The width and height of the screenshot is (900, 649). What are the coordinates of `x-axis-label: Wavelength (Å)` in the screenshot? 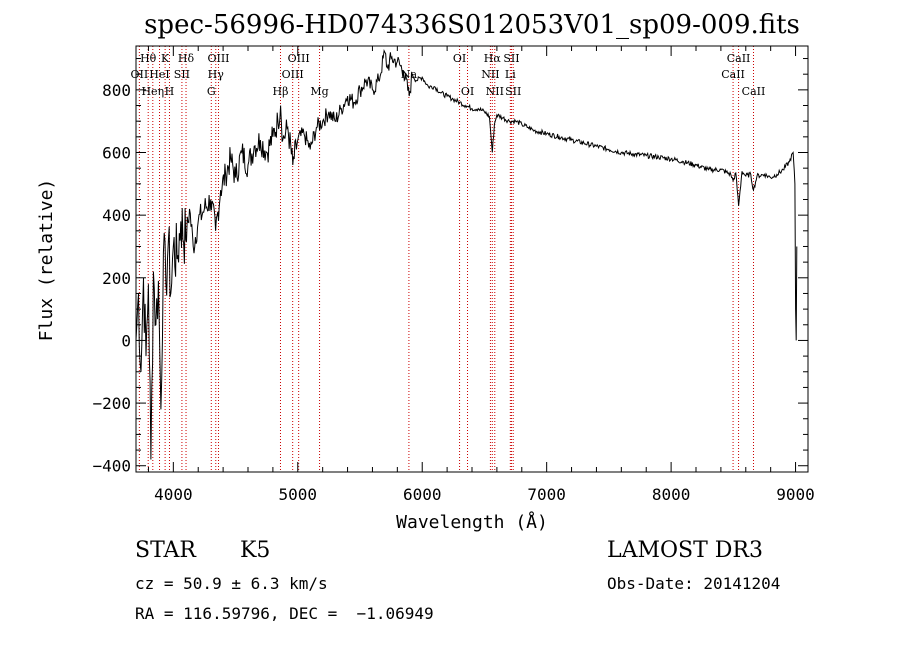 It's located at (472, 522).